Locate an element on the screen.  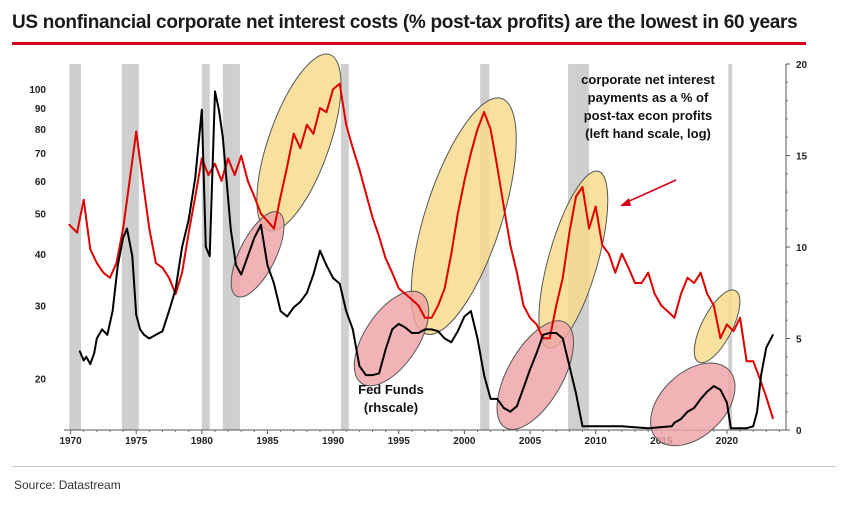
x-tick-label-1995: 1995 is located at coordinates (399, 441).